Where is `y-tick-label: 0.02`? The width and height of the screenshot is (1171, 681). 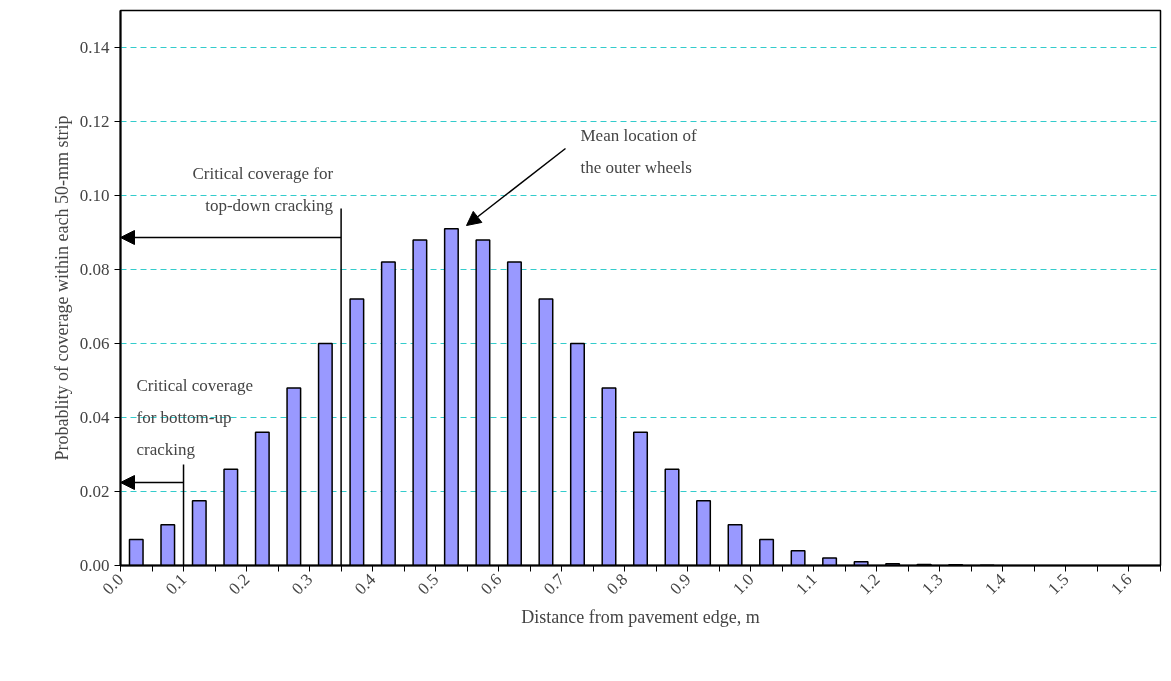 y-tick-label: 0.02 is located at coordinates (94, 491).